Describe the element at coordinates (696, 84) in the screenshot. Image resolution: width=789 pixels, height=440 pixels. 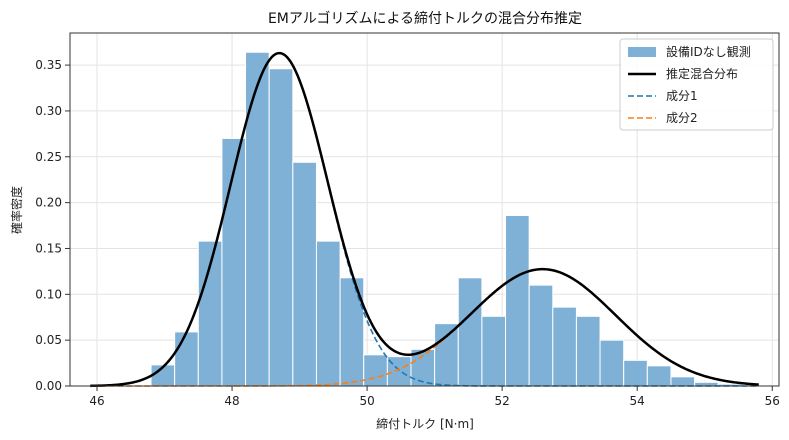
I see `legend-box` at that location.